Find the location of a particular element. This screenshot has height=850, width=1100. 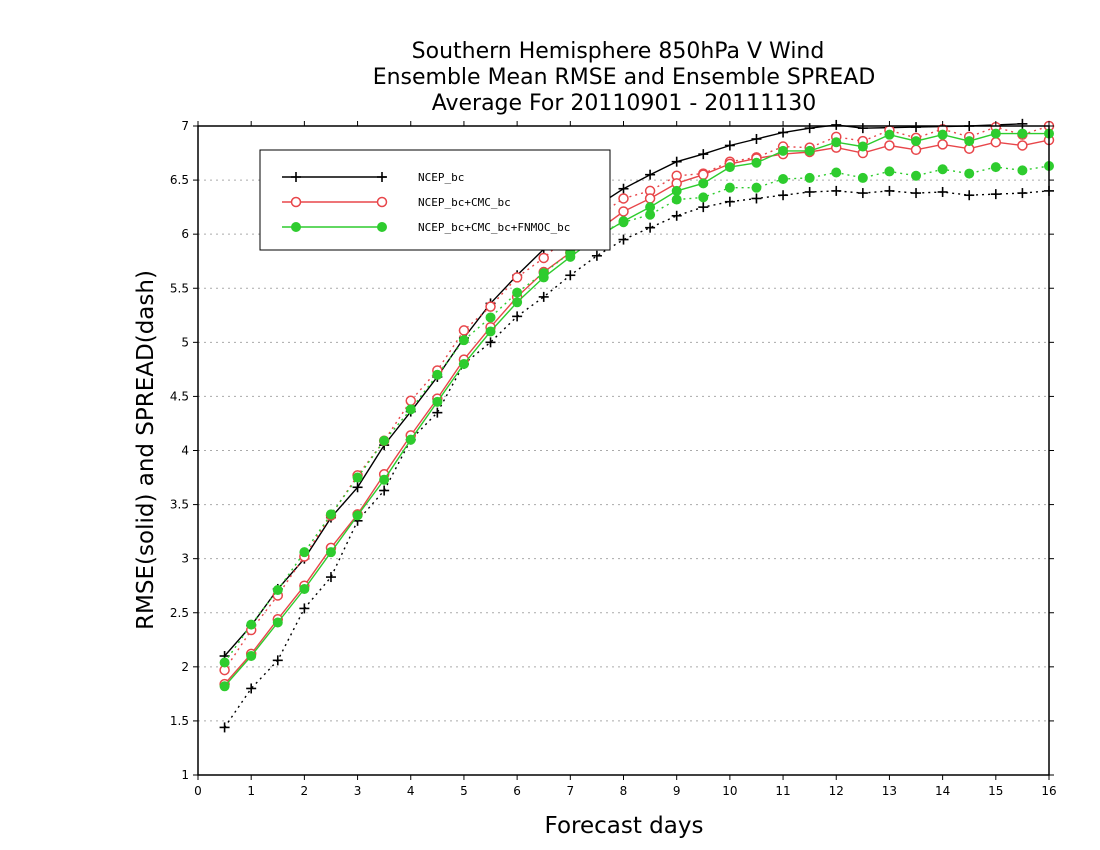

x-tick-label: 14 is located at coordinates (942, 791).